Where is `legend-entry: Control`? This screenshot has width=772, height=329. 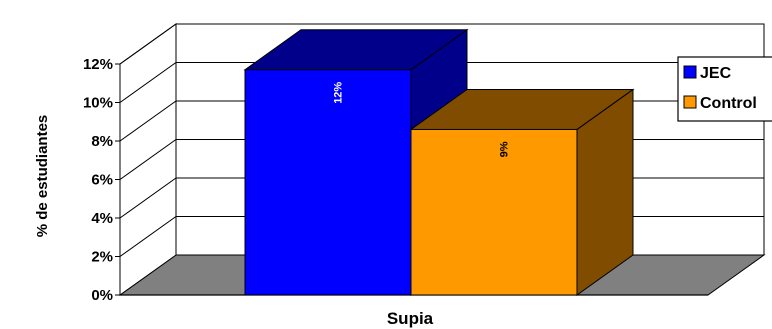
legend-entry: Control is located at coordinates (728, 103).